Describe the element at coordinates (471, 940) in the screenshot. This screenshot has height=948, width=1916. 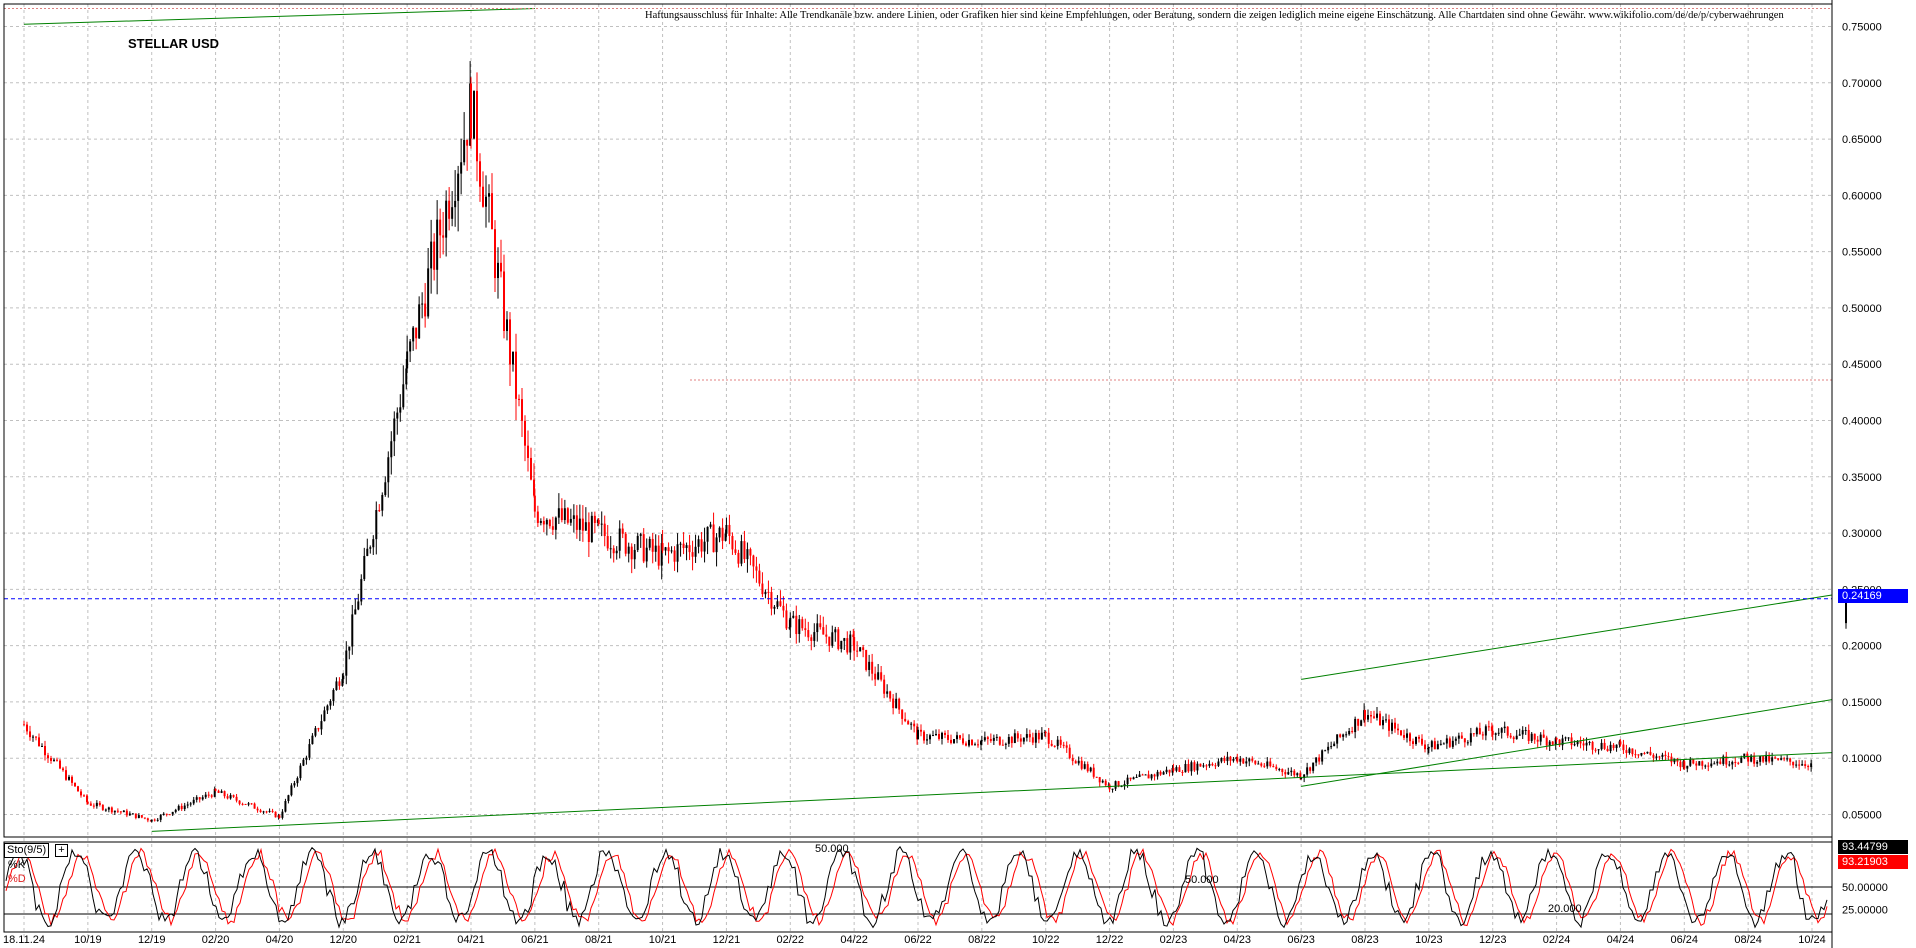
I see `x-tick-label: 04/21` at that location.